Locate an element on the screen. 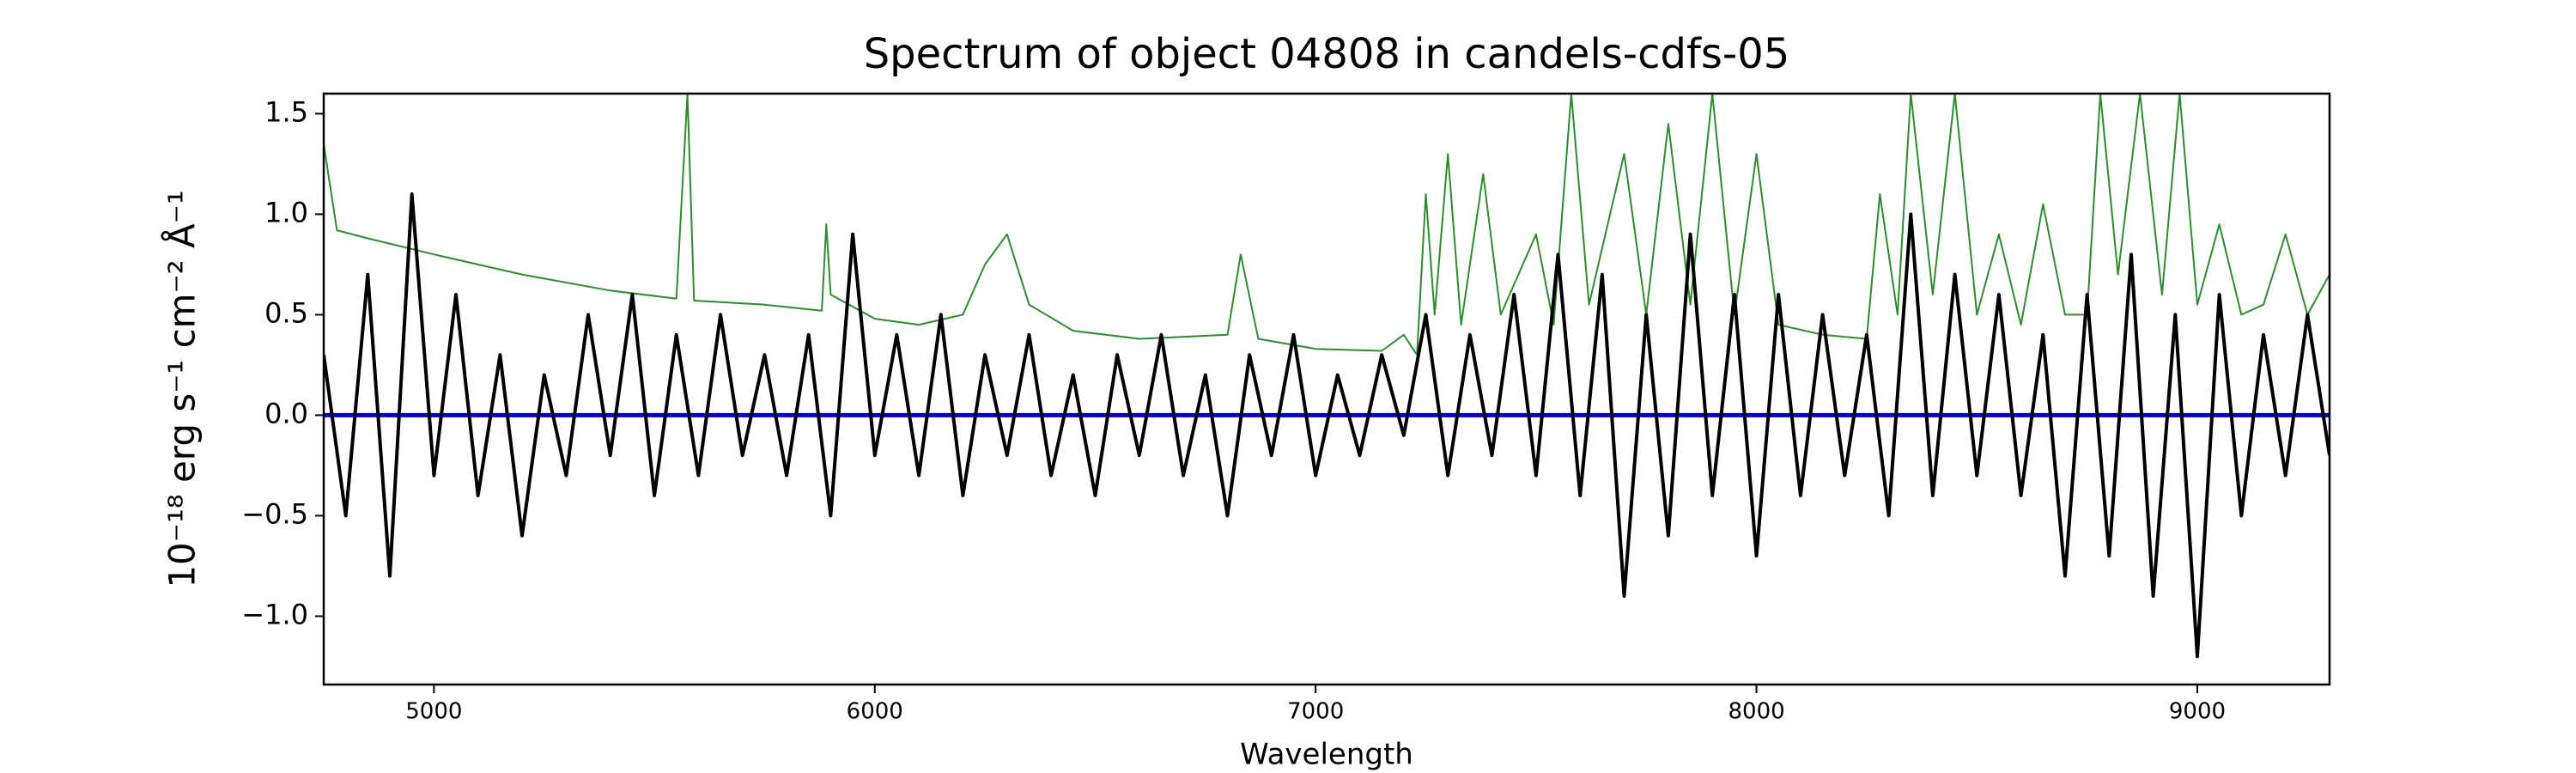 This screenshot has width=2576, height=773. y-tick-label: 1.0 is located at coordinates (286, 212).